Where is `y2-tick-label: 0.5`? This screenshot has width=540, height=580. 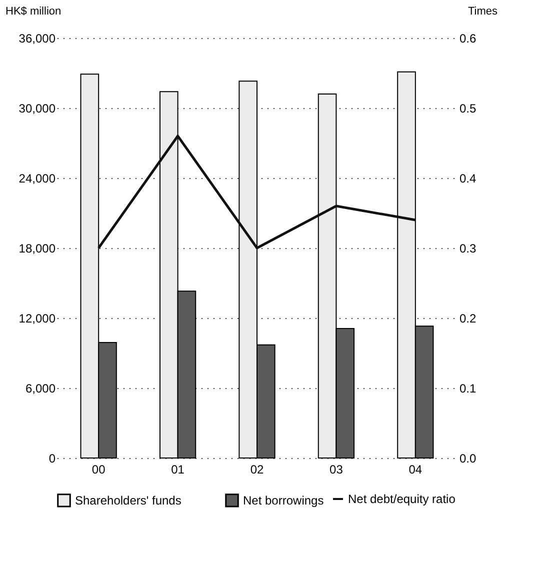
y2-tick-label: 0.5 is located at coordinates (468, 109).